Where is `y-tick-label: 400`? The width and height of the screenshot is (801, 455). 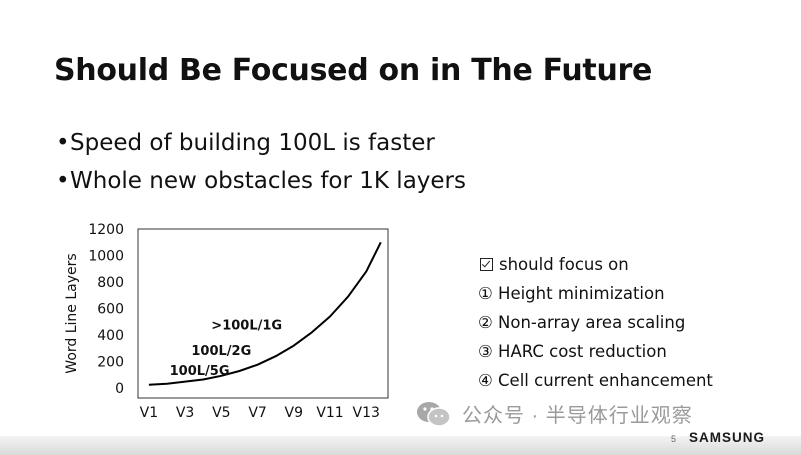
y-tick-label: 400 is located at coordinates (110, 336).